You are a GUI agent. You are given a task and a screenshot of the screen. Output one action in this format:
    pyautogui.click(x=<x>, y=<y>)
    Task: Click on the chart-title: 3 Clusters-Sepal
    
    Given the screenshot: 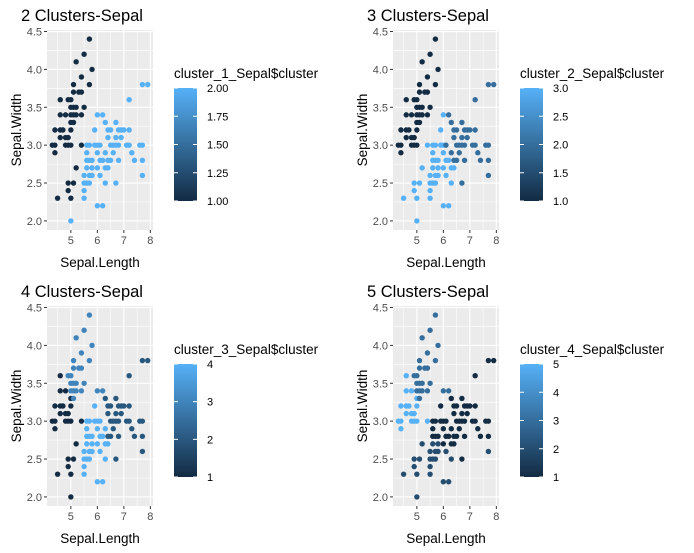 What is the action you would take?
    pyautogui.click(x=428, y=16)
    